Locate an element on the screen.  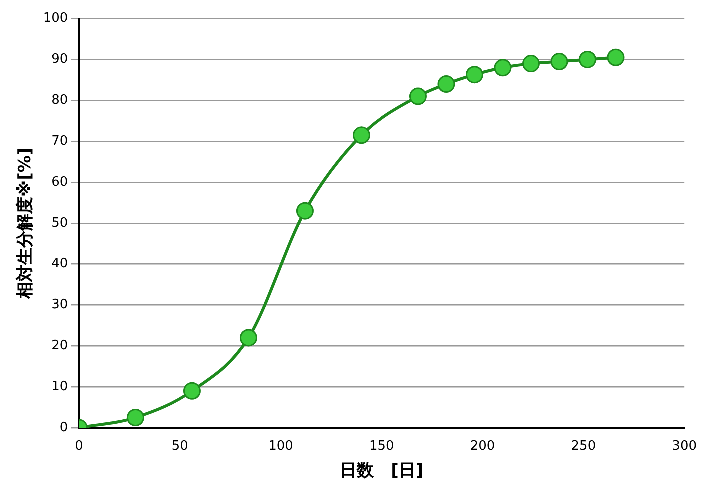
x-axis-title: 日数 [日] is located at coordinates (382, 471).